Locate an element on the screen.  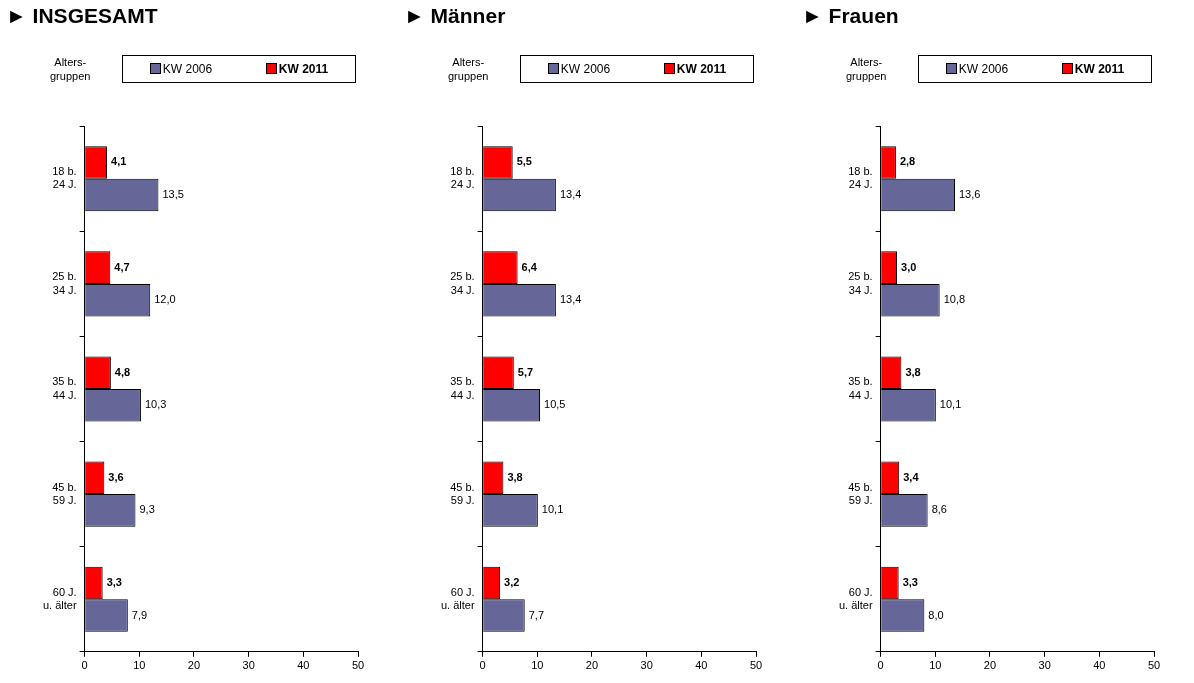
data-label: 9,3 is located at coordinates (147, 509).